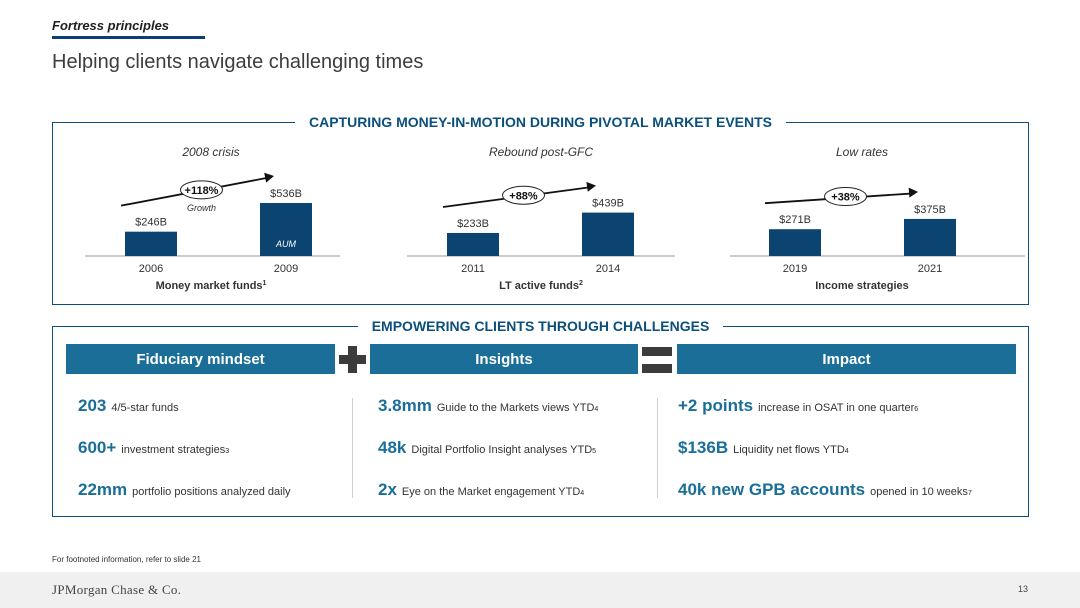 The width and height of the screenshot is (1080, 608). What do you see at coordinates (211, 492) in the screenshot?
I see `stat-description: portfolio positions analyzed daily` at bounding box center [211, 492].